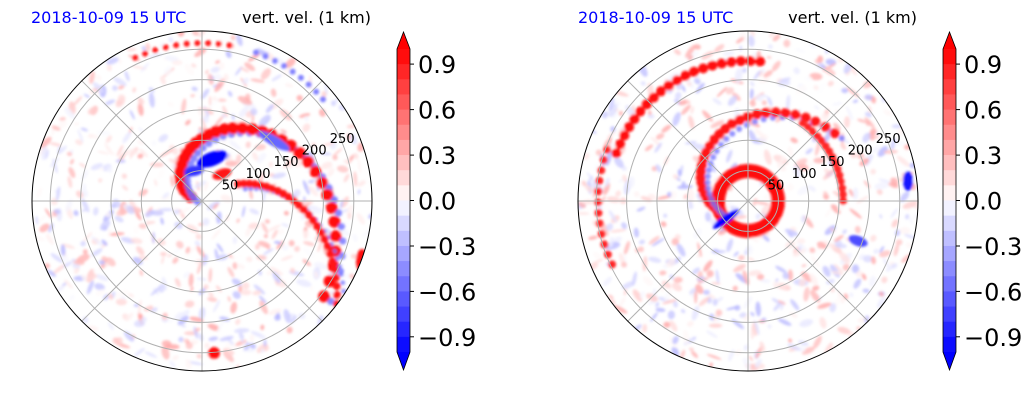 This screenshot has width=1036, height=401. Describe the element at coordinates (655, 17) in the screenshot. I see `date-title: 2018-10-09 15 UTC` at that location.